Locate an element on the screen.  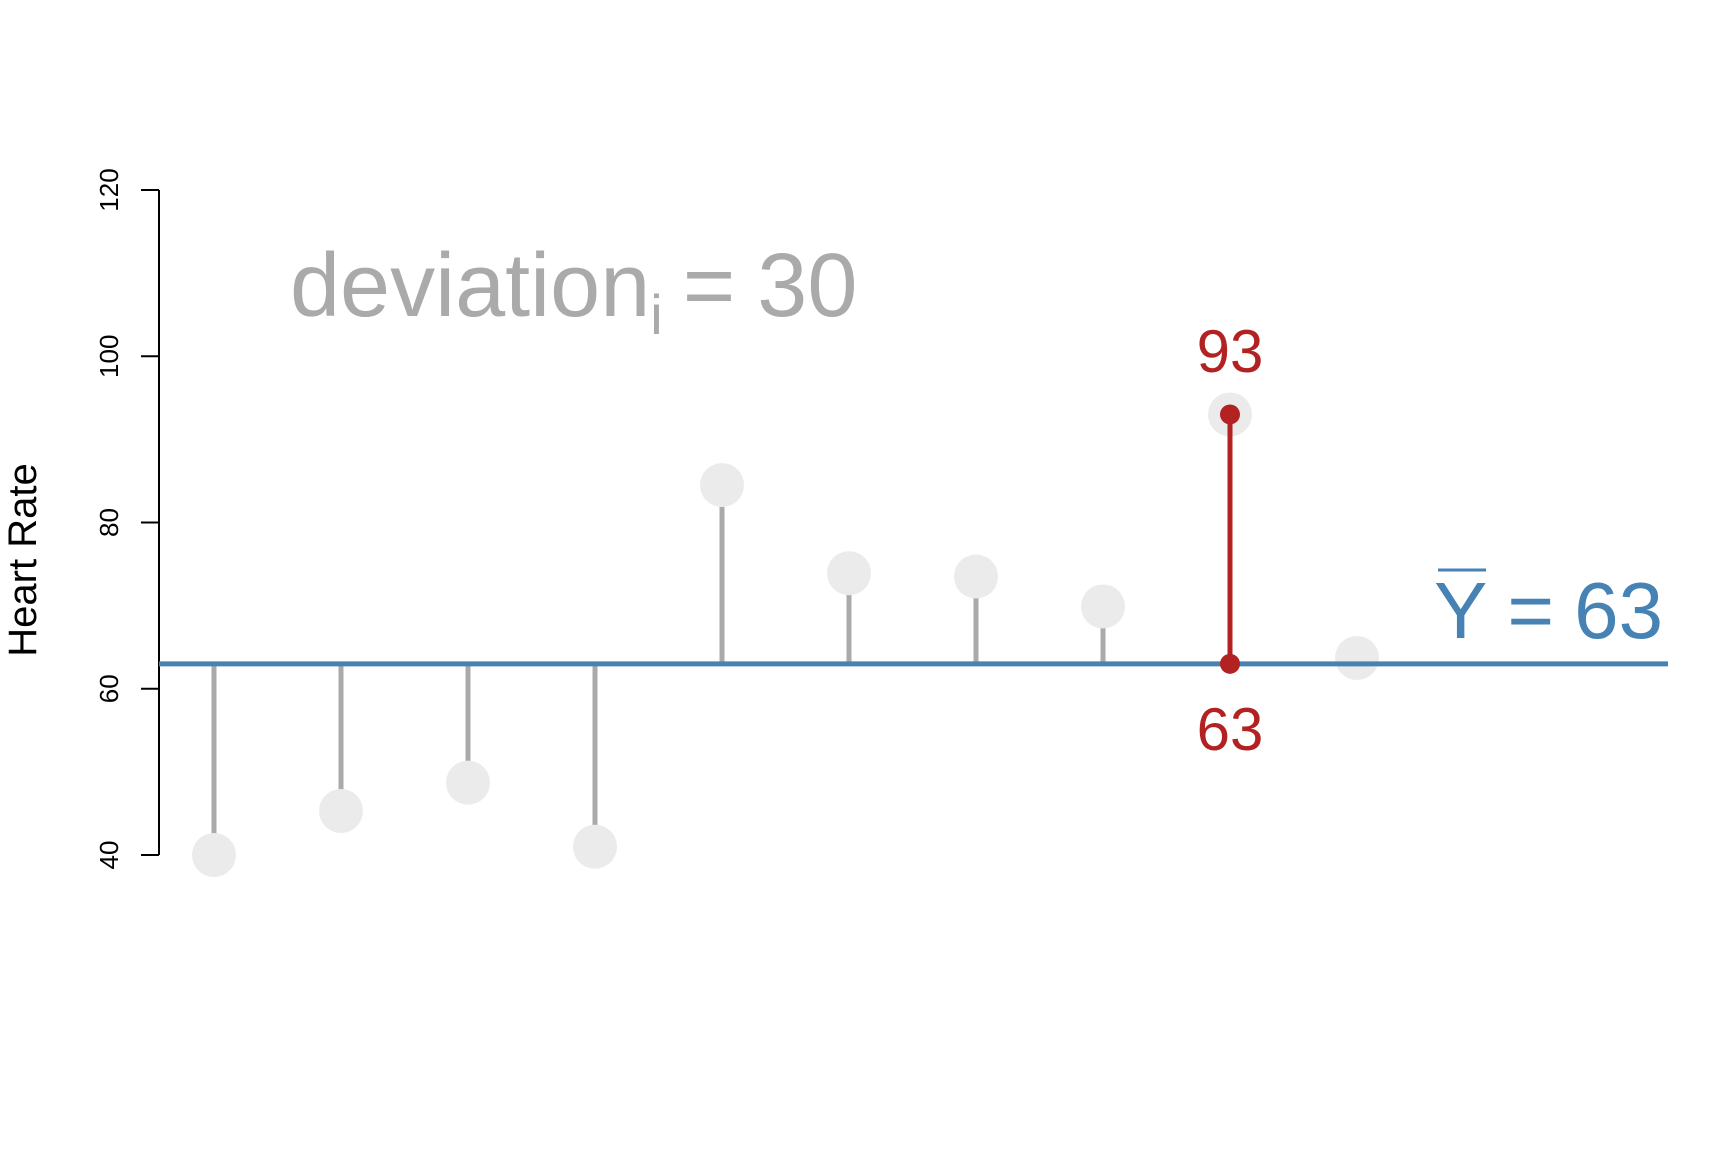
highlight-mean-marker is located at coordinates (1230, 663).